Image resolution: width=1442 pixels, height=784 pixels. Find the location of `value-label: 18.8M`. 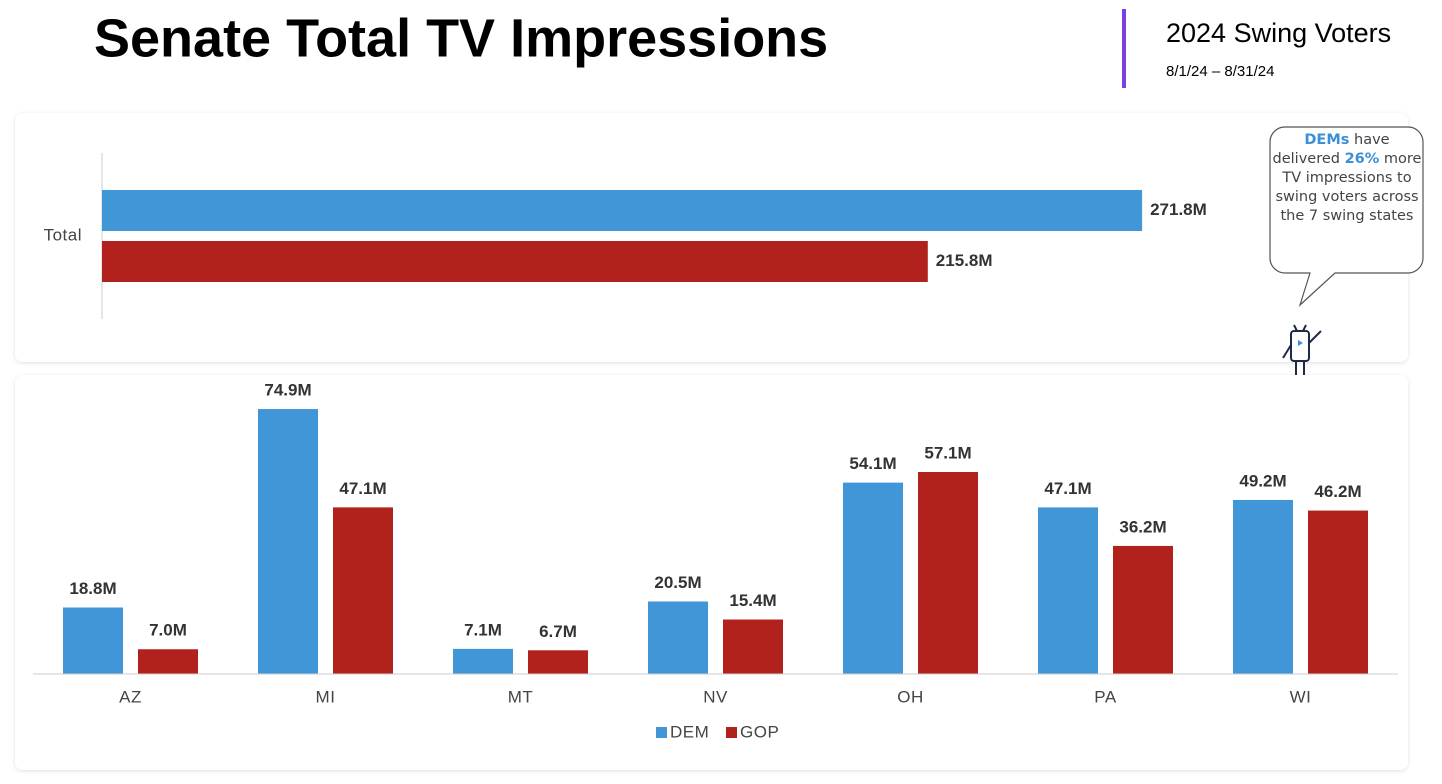

value-label: 18.8M is located at coordinates (92, 588).